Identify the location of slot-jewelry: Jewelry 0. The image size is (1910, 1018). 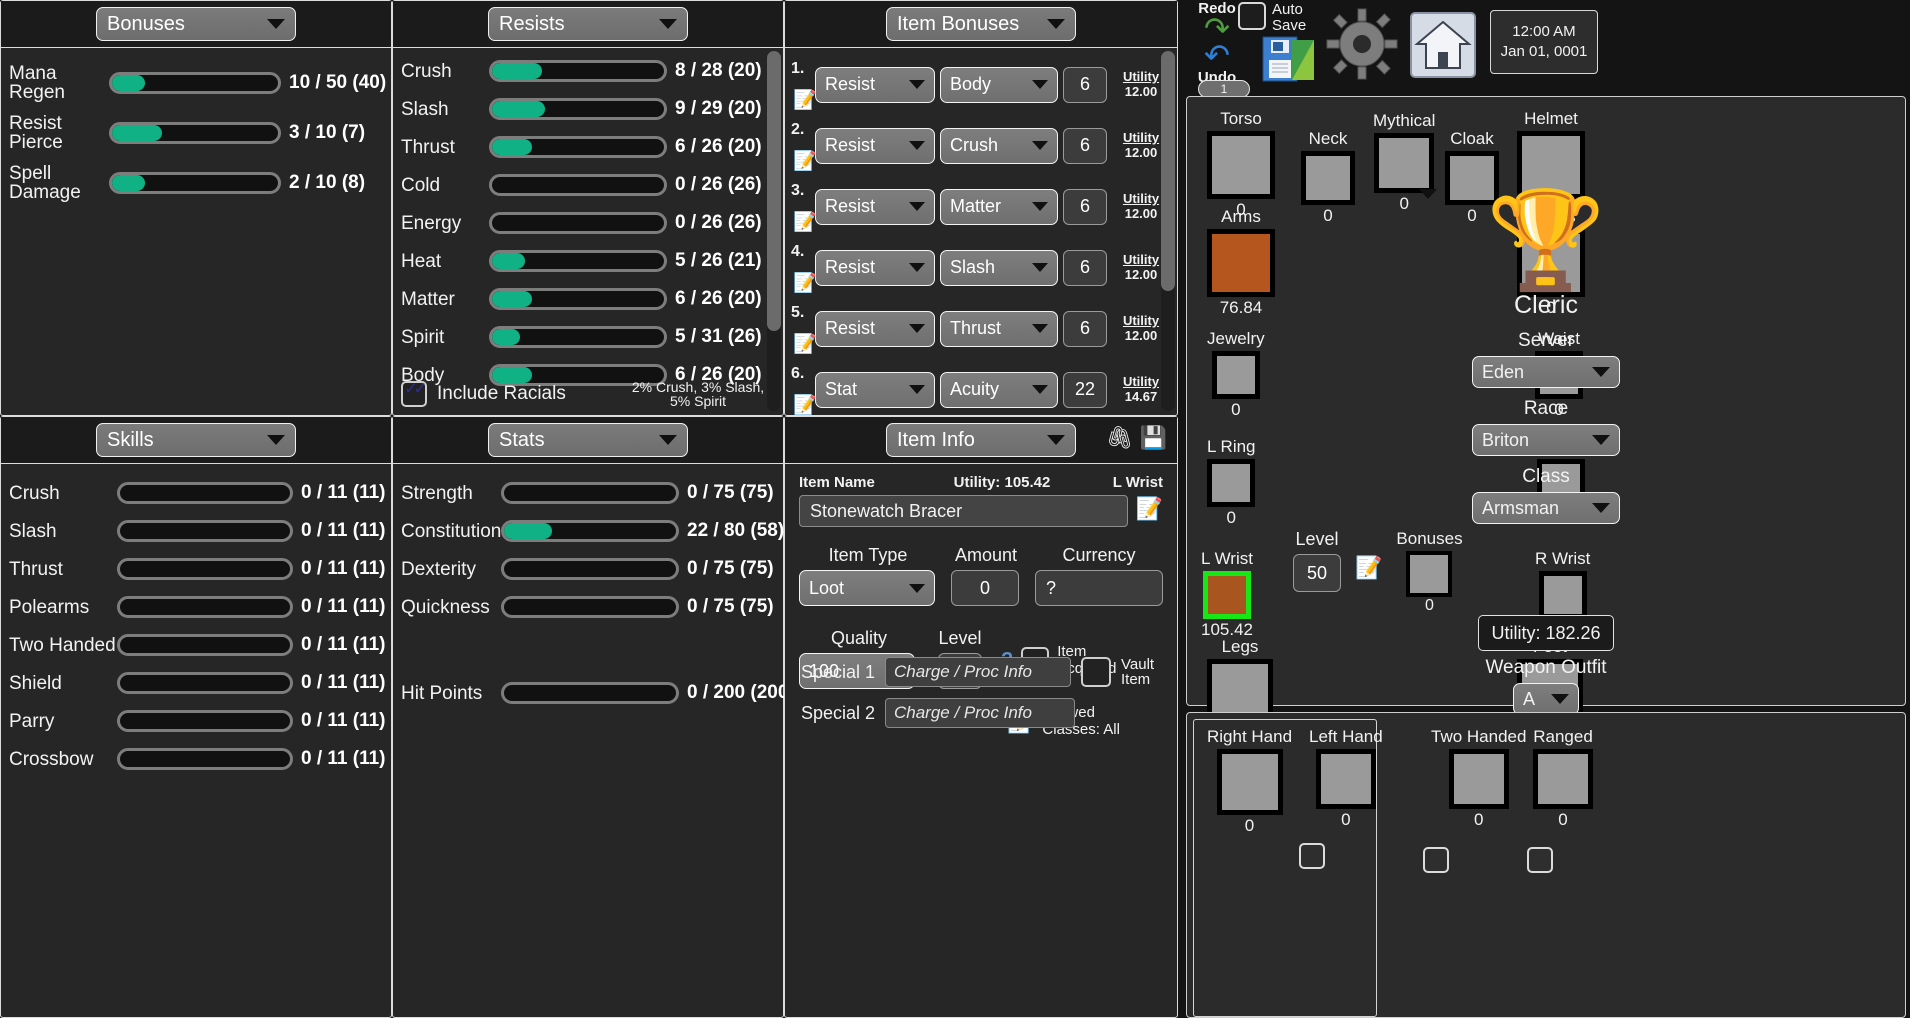
(1236, 374).